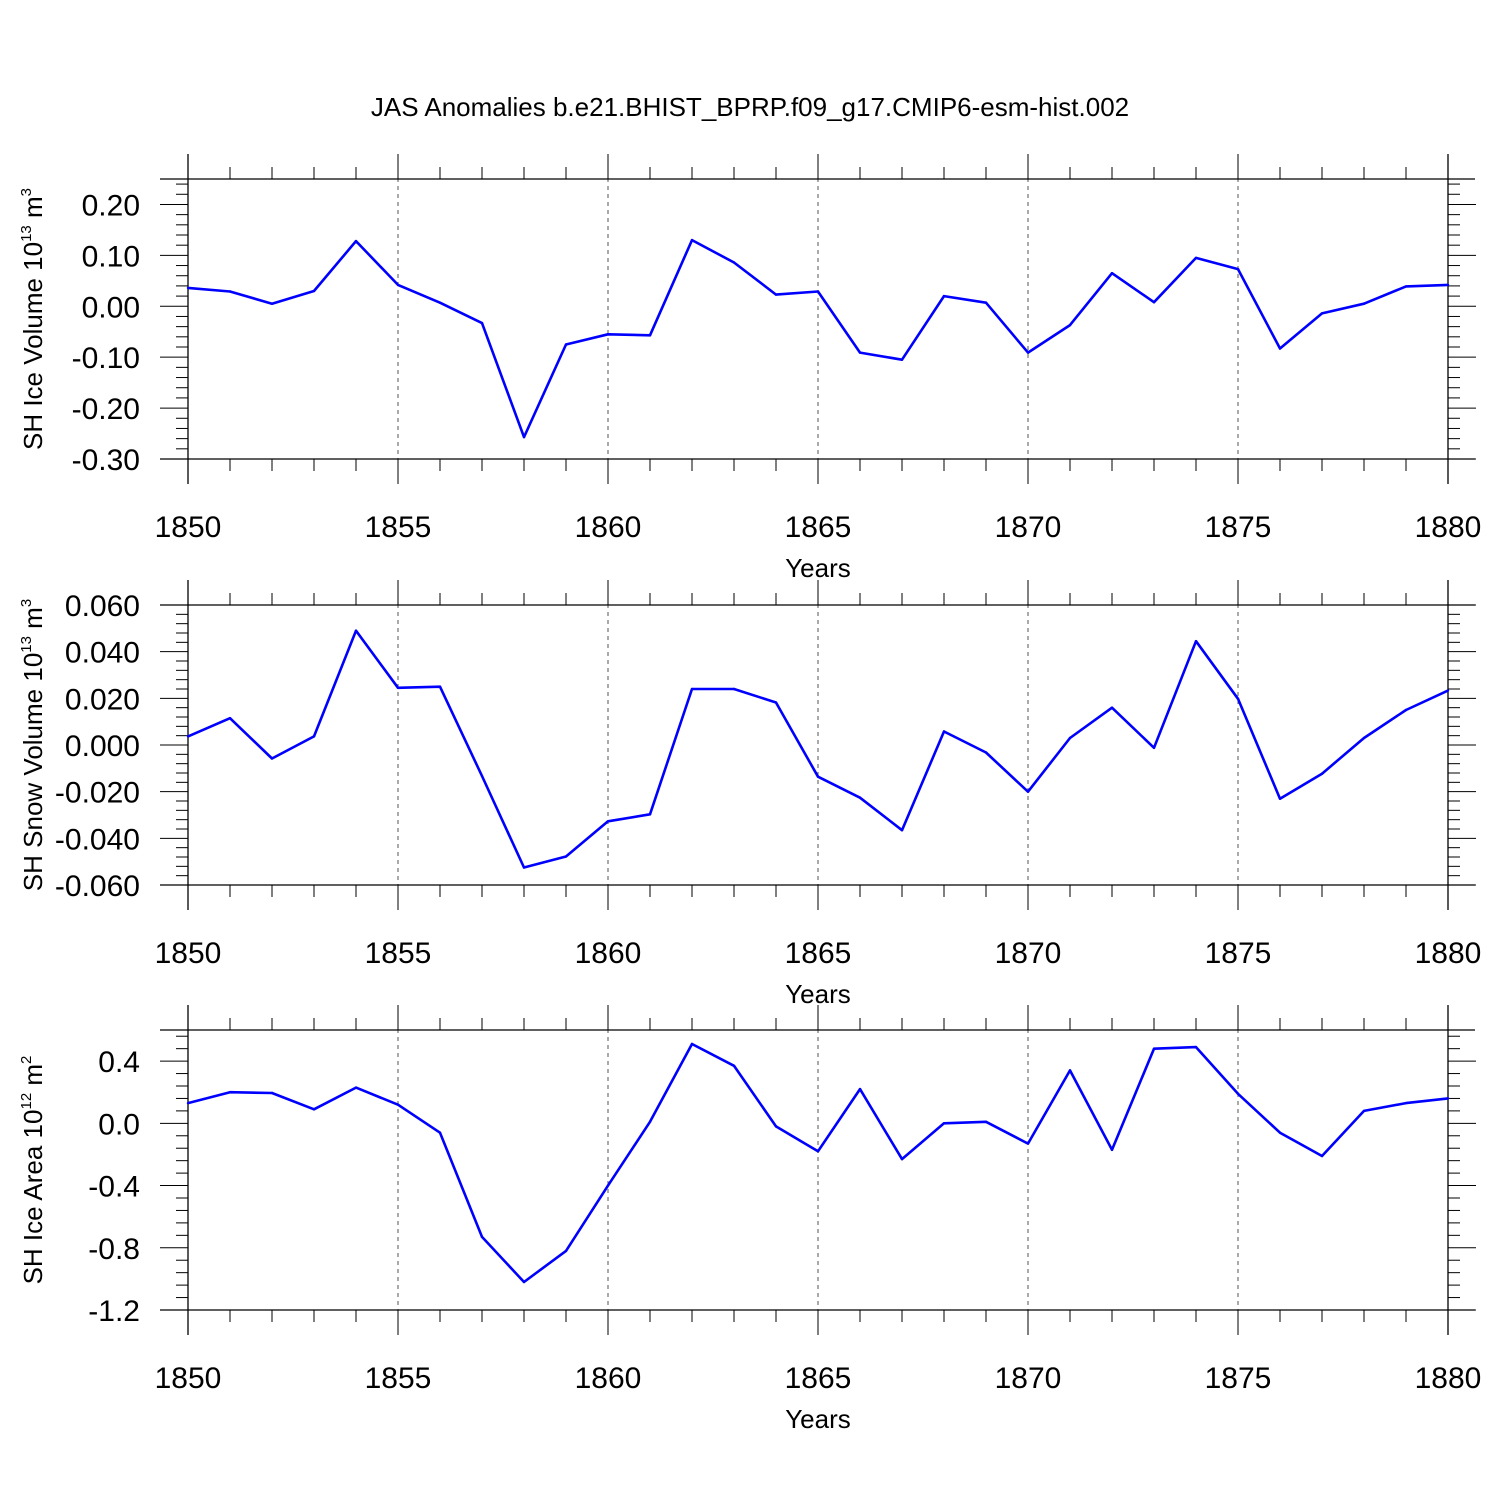 This screenshot has height=1500, width=1500. Describe the element at coordinates (818, 1419) in the screenshot. I see `x-axis-label: Years` at that location.